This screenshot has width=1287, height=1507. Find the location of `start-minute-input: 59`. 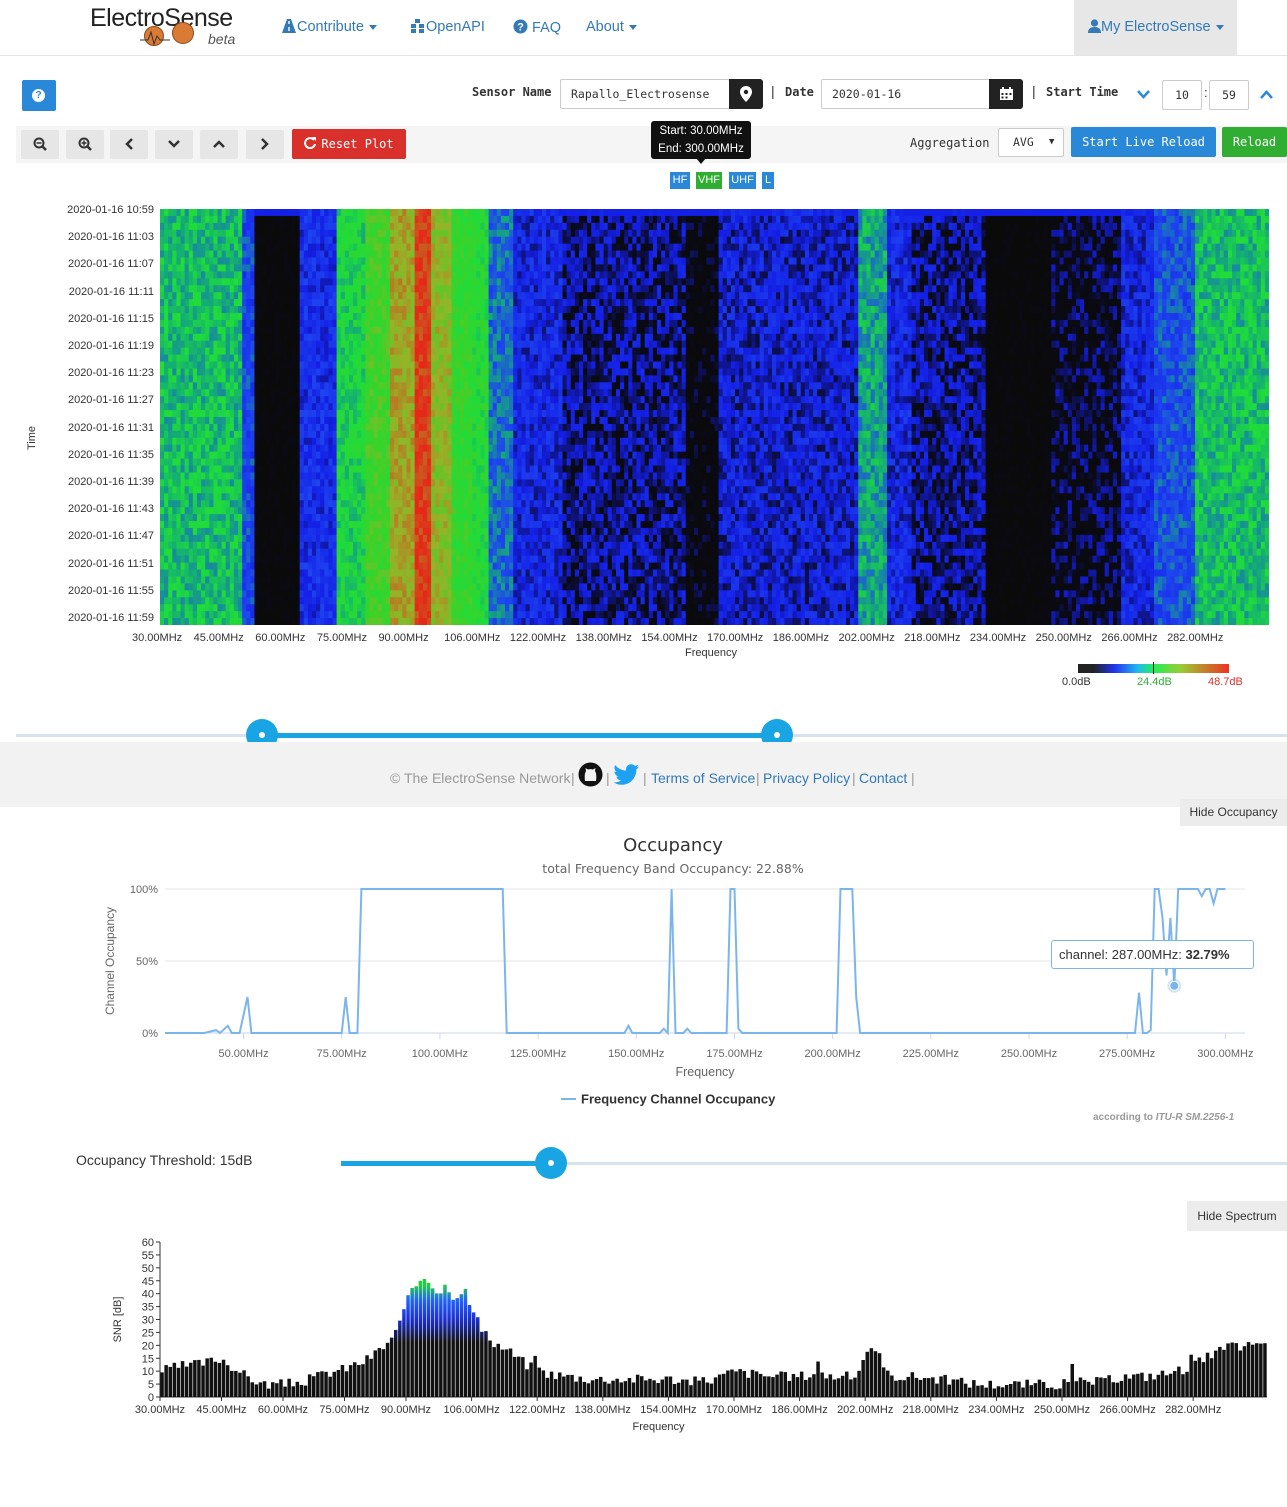

start-minute-input: 59 is located at coordinates (1229, 95).